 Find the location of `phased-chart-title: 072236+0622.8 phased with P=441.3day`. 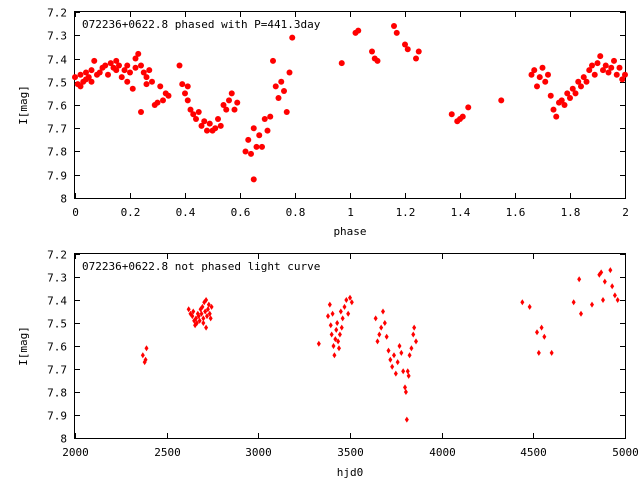

phased-chart-title: 072236+0622.8 phased with P=441.3day is located at coordinates (201, 24).